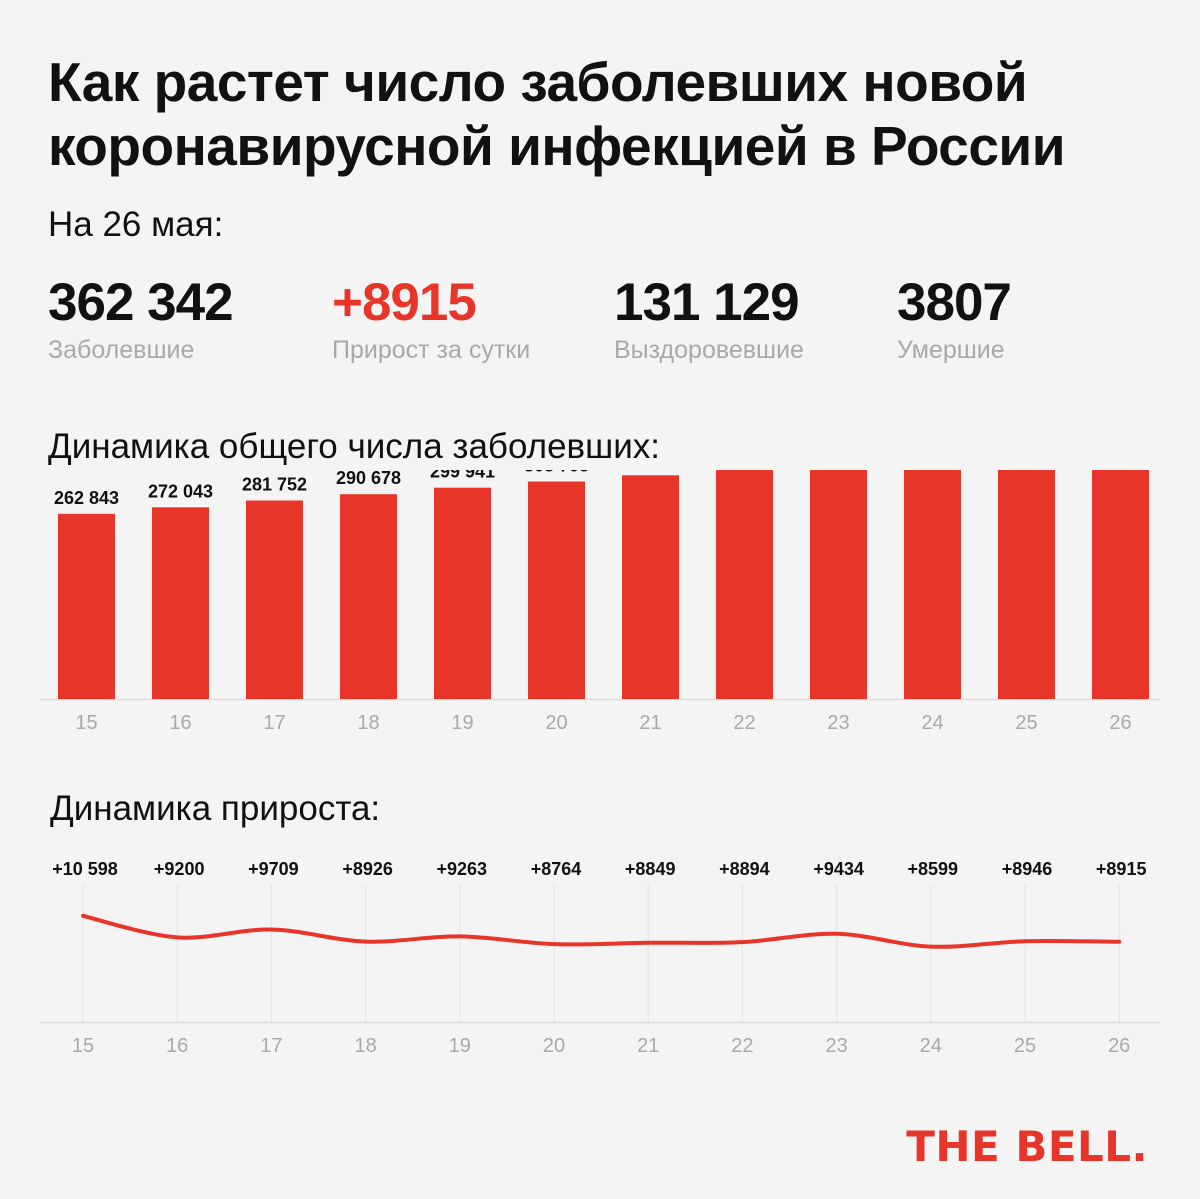  Describe the element at coordinates (368, 479) in the screenshot. I see `bar-data-label: 290 678` at that location.